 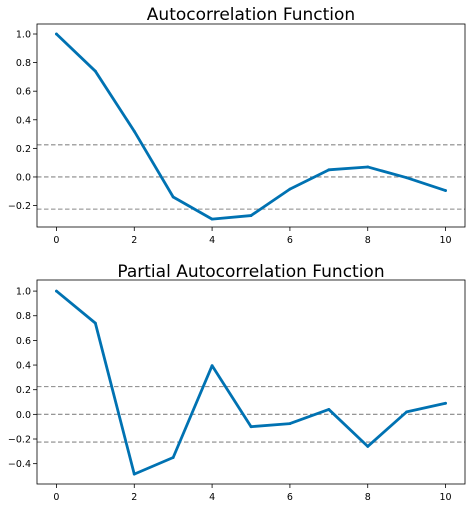 What do you see at coordinates (212, 497) in the screenshot?
I see `pacf-x-tick-label-4: 4` at bounding box center [212, 497].